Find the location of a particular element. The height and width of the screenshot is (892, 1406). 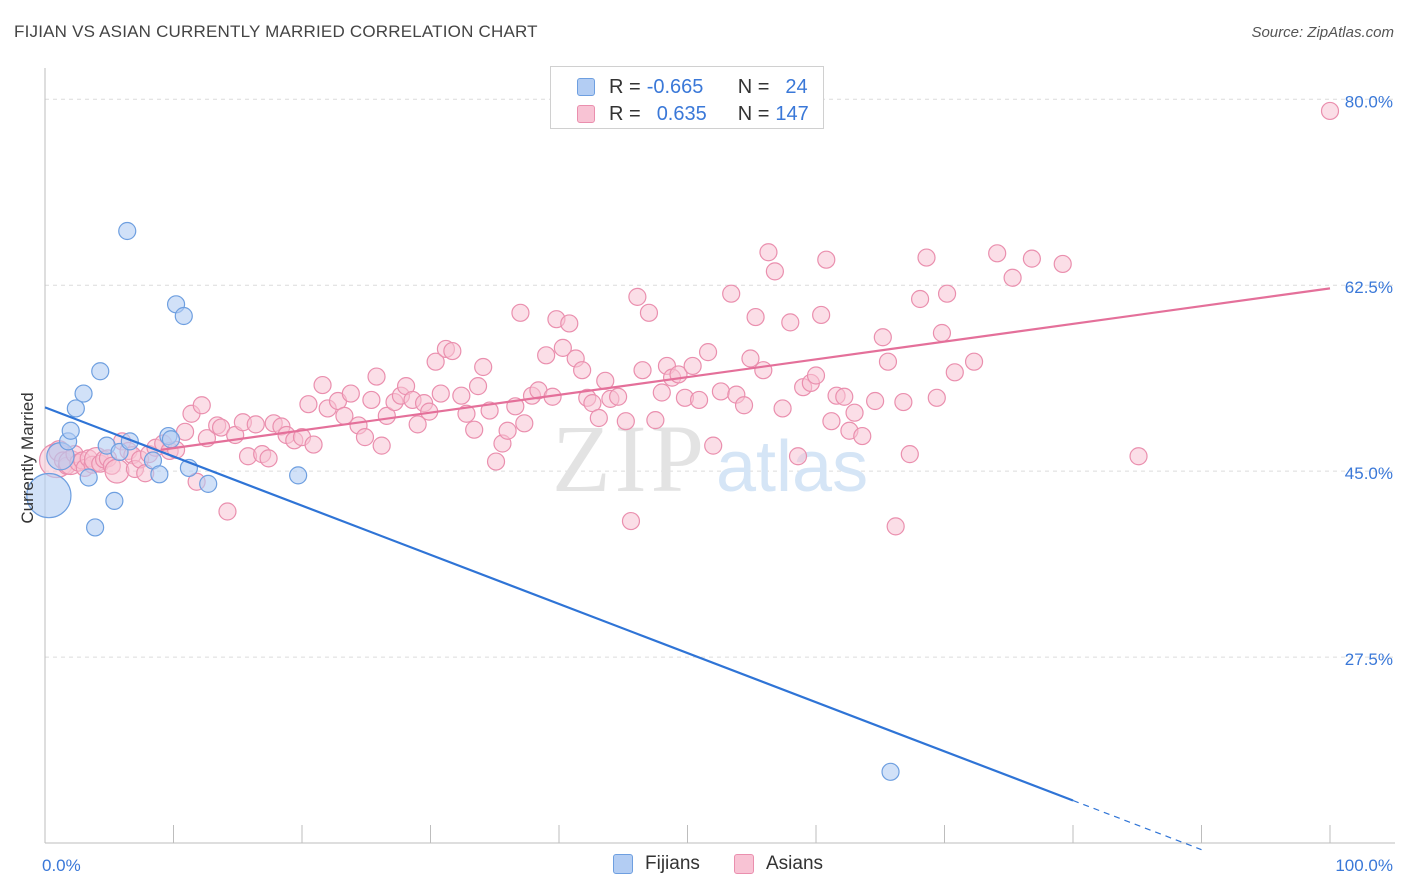

fijian-swatch is located at coordinates (586, 87).